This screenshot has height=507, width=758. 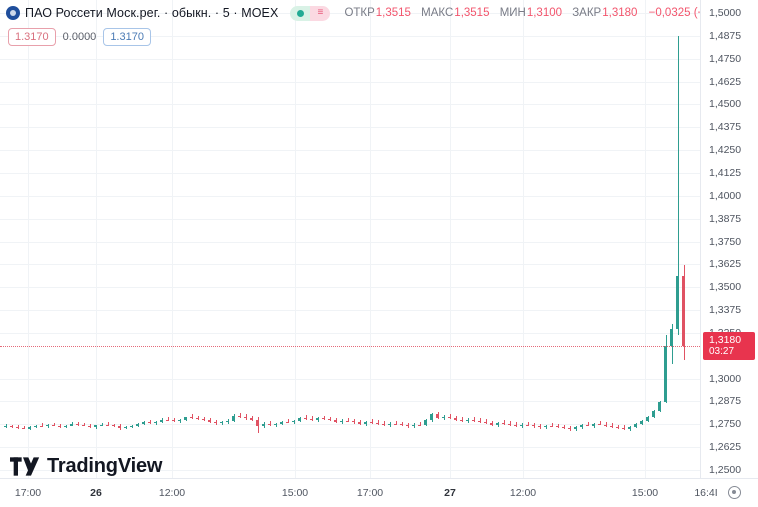 What do you see at coordinates (725, 401) in the screenshot?
I see `price-axis-tick: 1,2875` at bounding box center [725, 401].